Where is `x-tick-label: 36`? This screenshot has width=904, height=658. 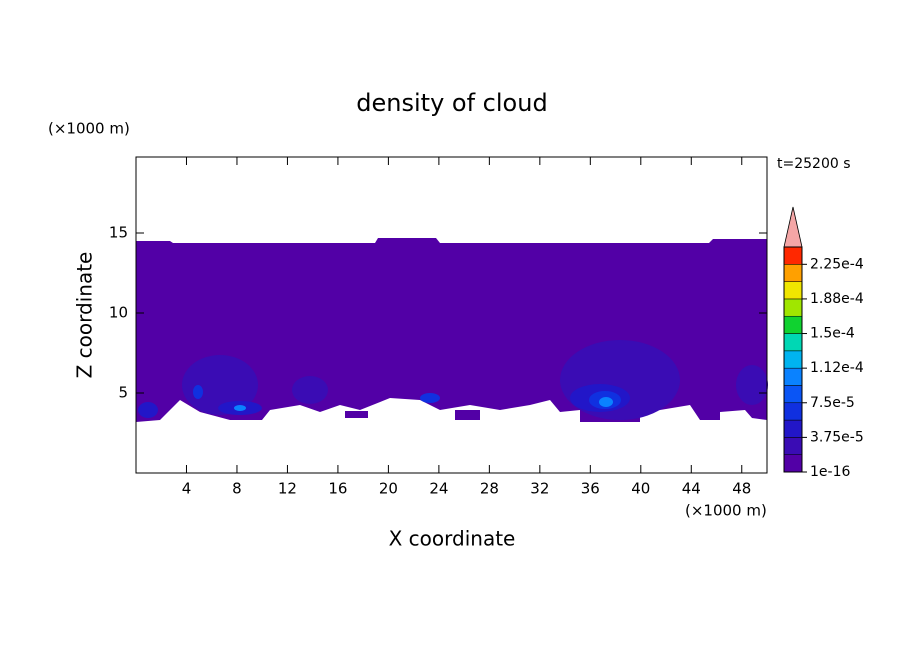
x-tick-label: 36 is located at coordinates (590, 489).